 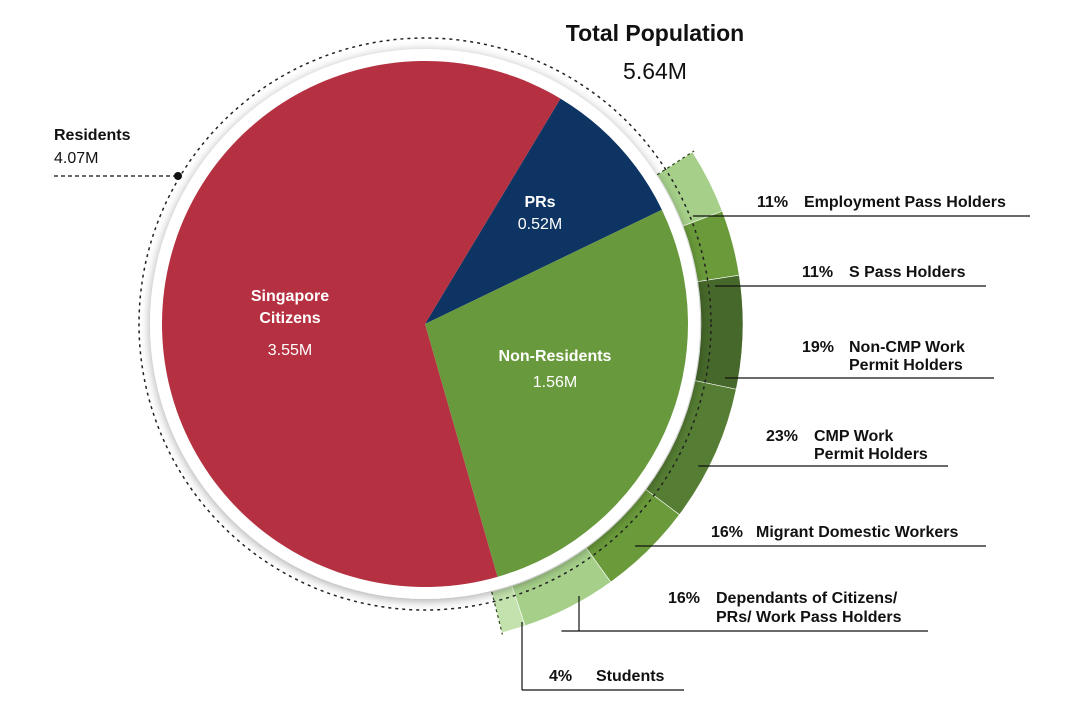 I want to click on breakdown-name-line1: CMP Work, so click(x=854, y=436).